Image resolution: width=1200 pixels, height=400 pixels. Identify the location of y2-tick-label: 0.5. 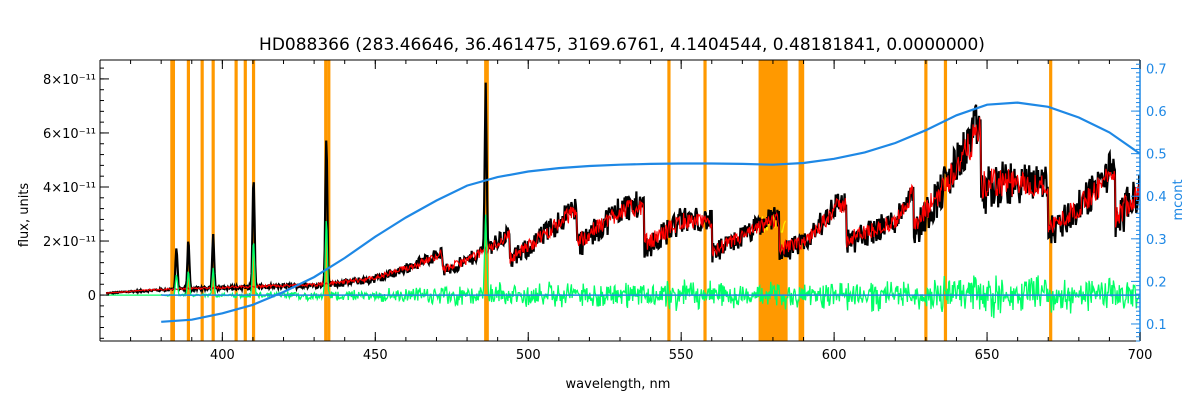
(1156, 155).